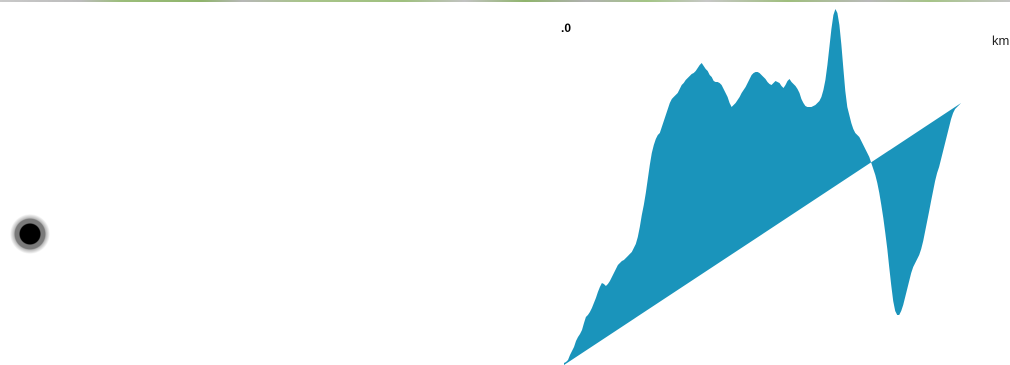  I want to click on distance-unit-label: km, so click(1001, 40).